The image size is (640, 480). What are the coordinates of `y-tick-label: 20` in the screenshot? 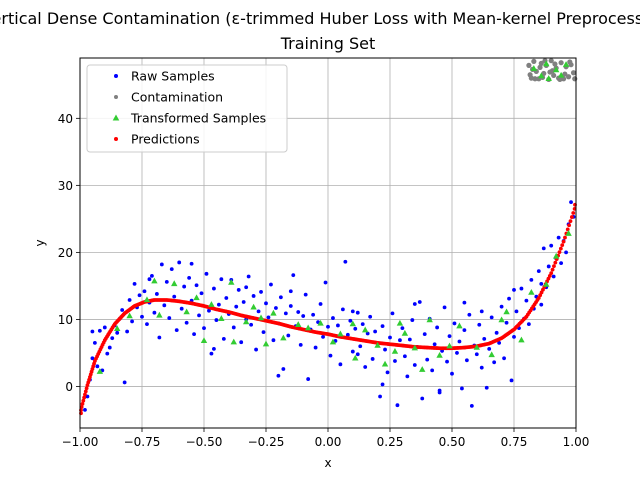 It's located at (65, 253).